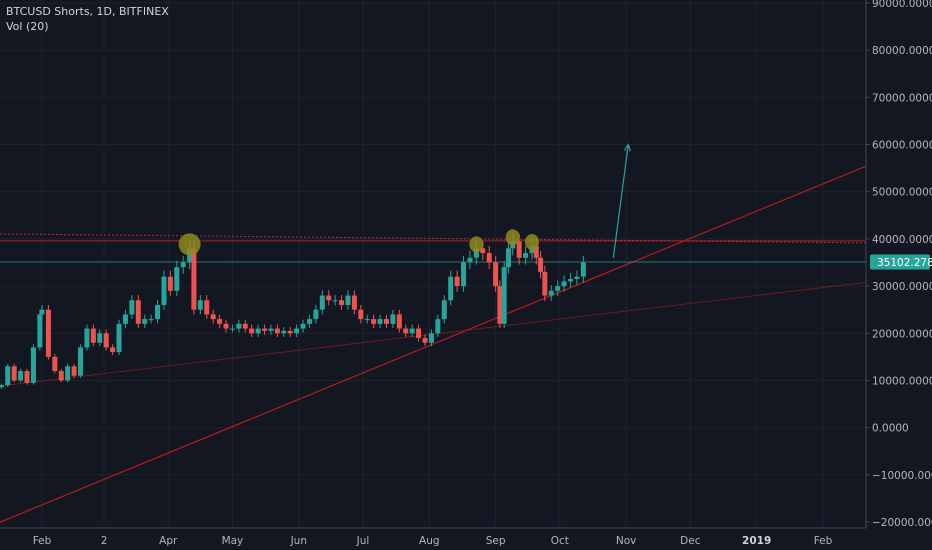 The height and width of the screenshot is (550, 932). Describe the element at coordinates (756, 541) in the screenshot. I see `x-tick-label: 2019` at that location.